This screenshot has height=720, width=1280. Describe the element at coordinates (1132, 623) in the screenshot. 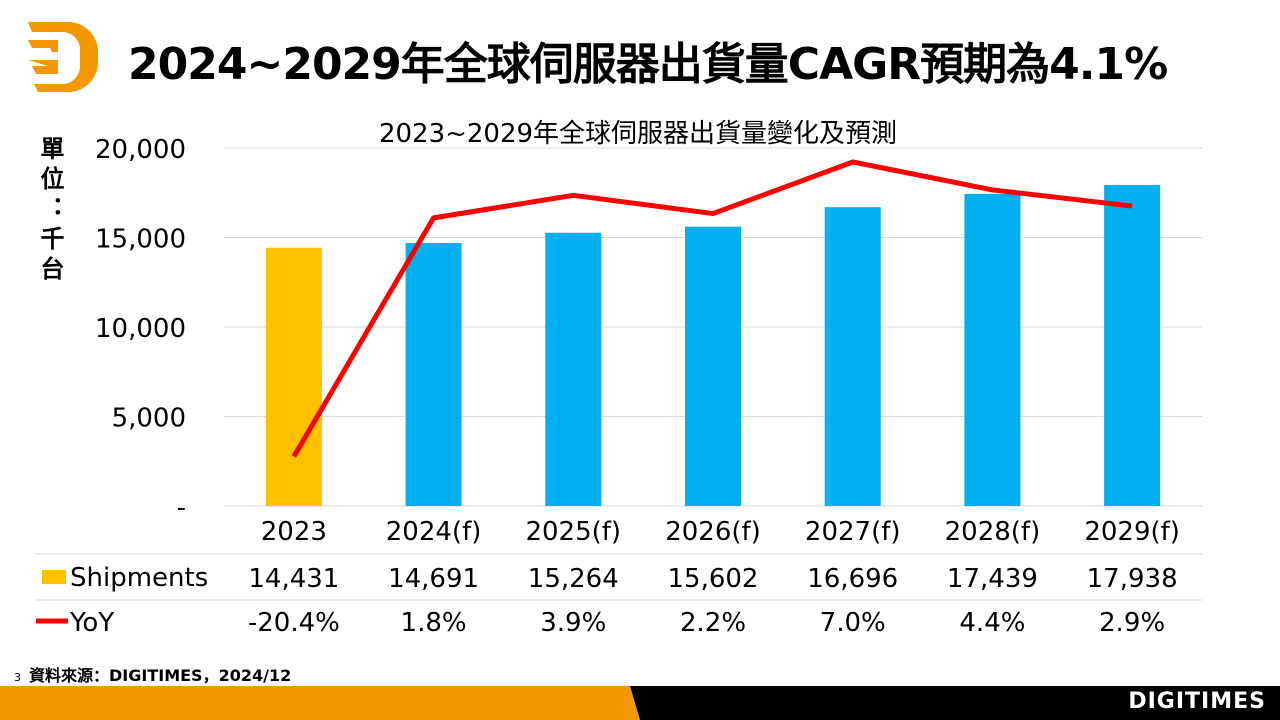

I see `yoy-value: 2.9%` at that location.